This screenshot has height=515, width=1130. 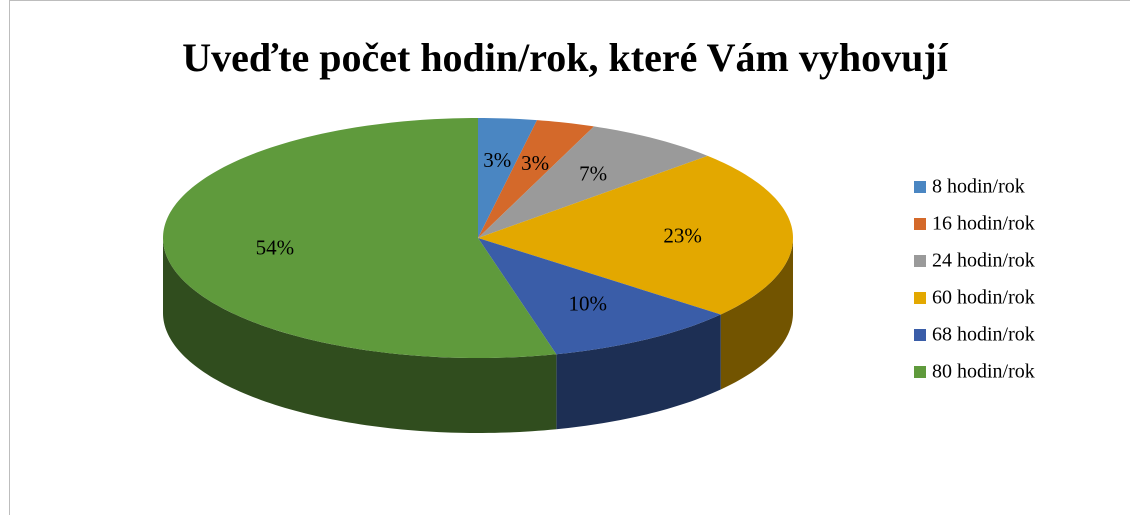 I want to click on data-label: 23%, so click(x=682, y=235).